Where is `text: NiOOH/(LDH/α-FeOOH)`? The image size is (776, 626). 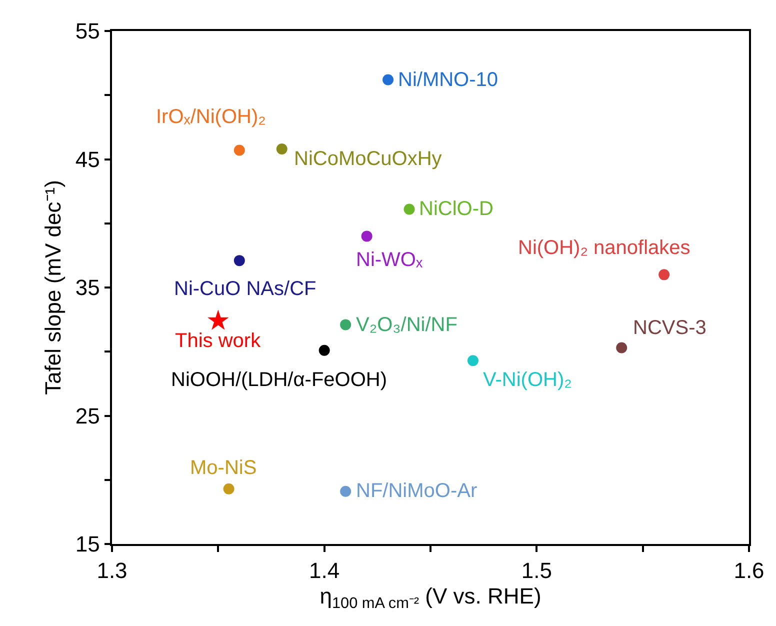
text: NiOOH/(LDH/α-FeOOH) is located at coordinates (279, 380).